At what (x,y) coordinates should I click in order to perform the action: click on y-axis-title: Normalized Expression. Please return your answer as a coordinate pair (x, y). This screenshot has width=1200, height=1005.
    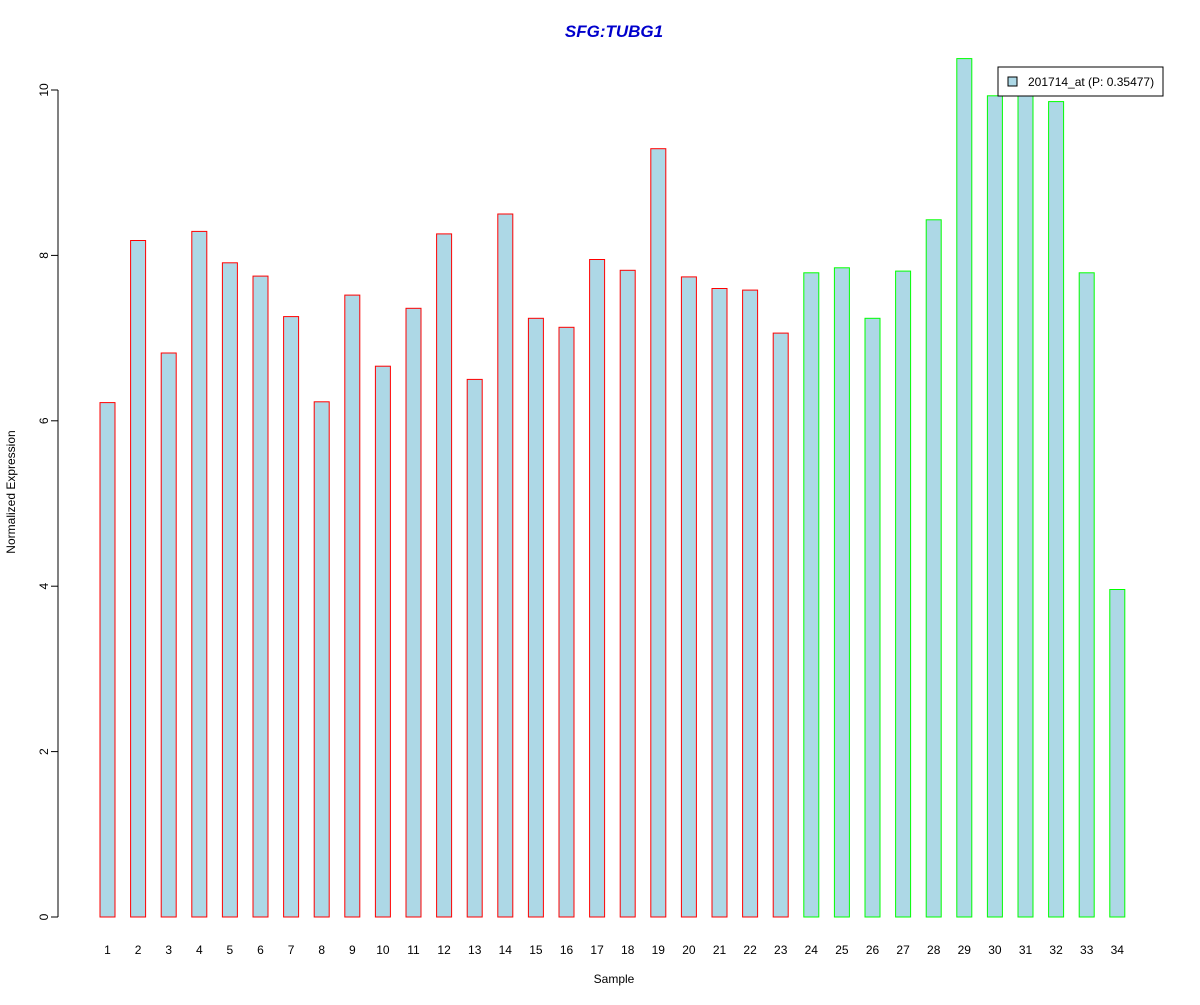
    Looking at the image, I should click on (11, 491).